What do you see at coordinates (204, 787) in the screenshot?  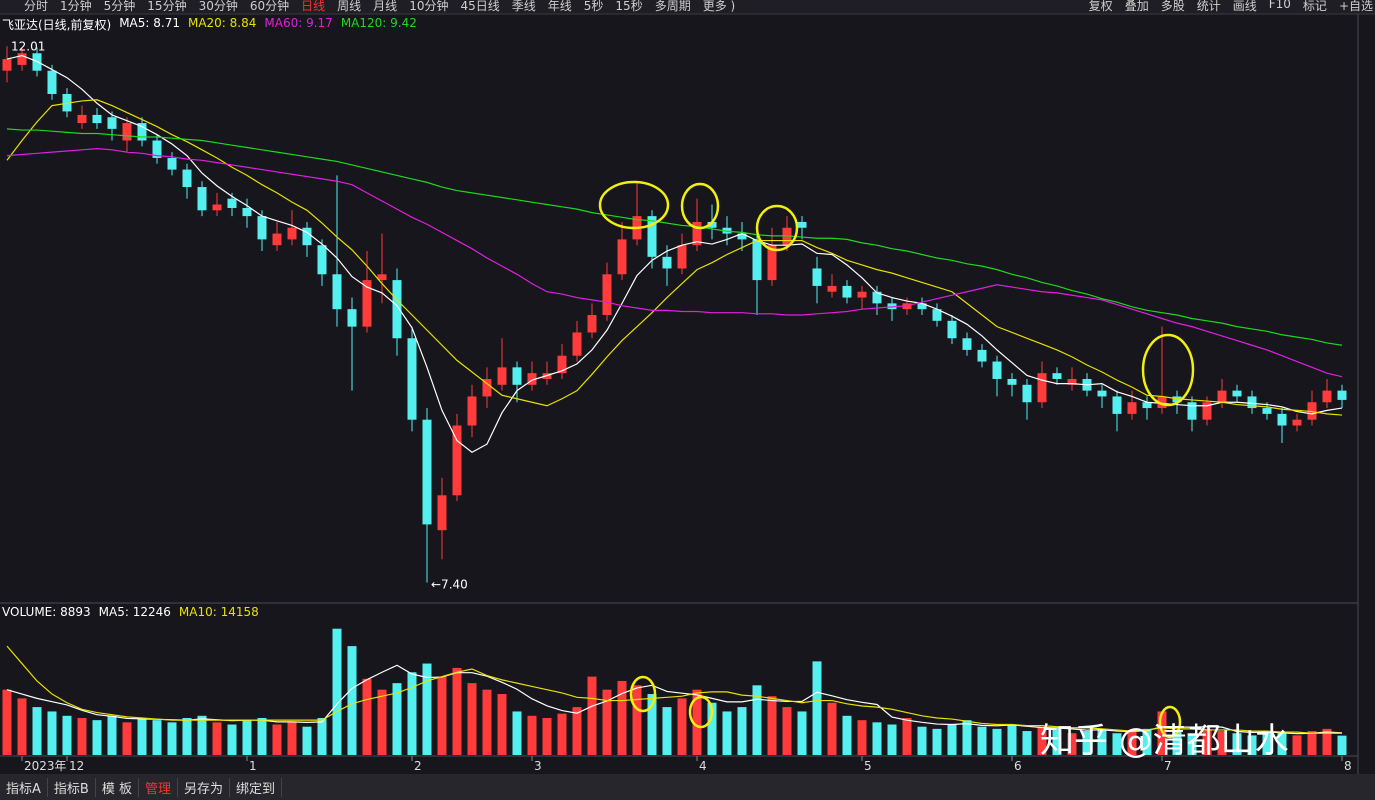 I see `tab: 另存为` at bounding box center [204, 787].